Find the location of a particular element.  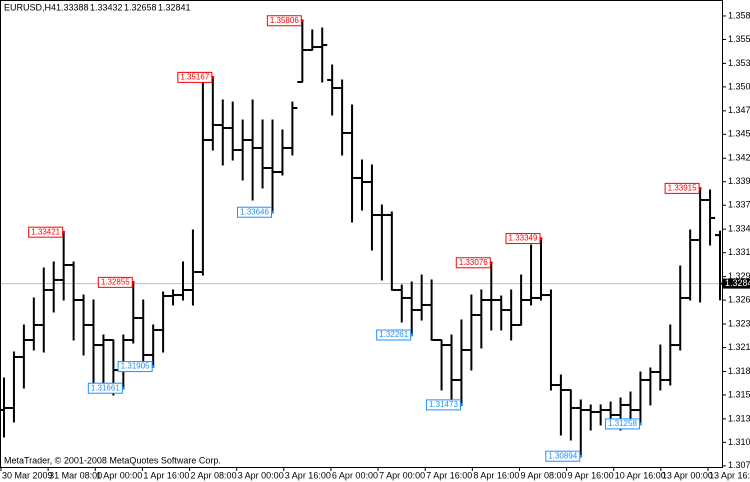

y-tick-label: 1.33990 is located at coordinates (739, 181).